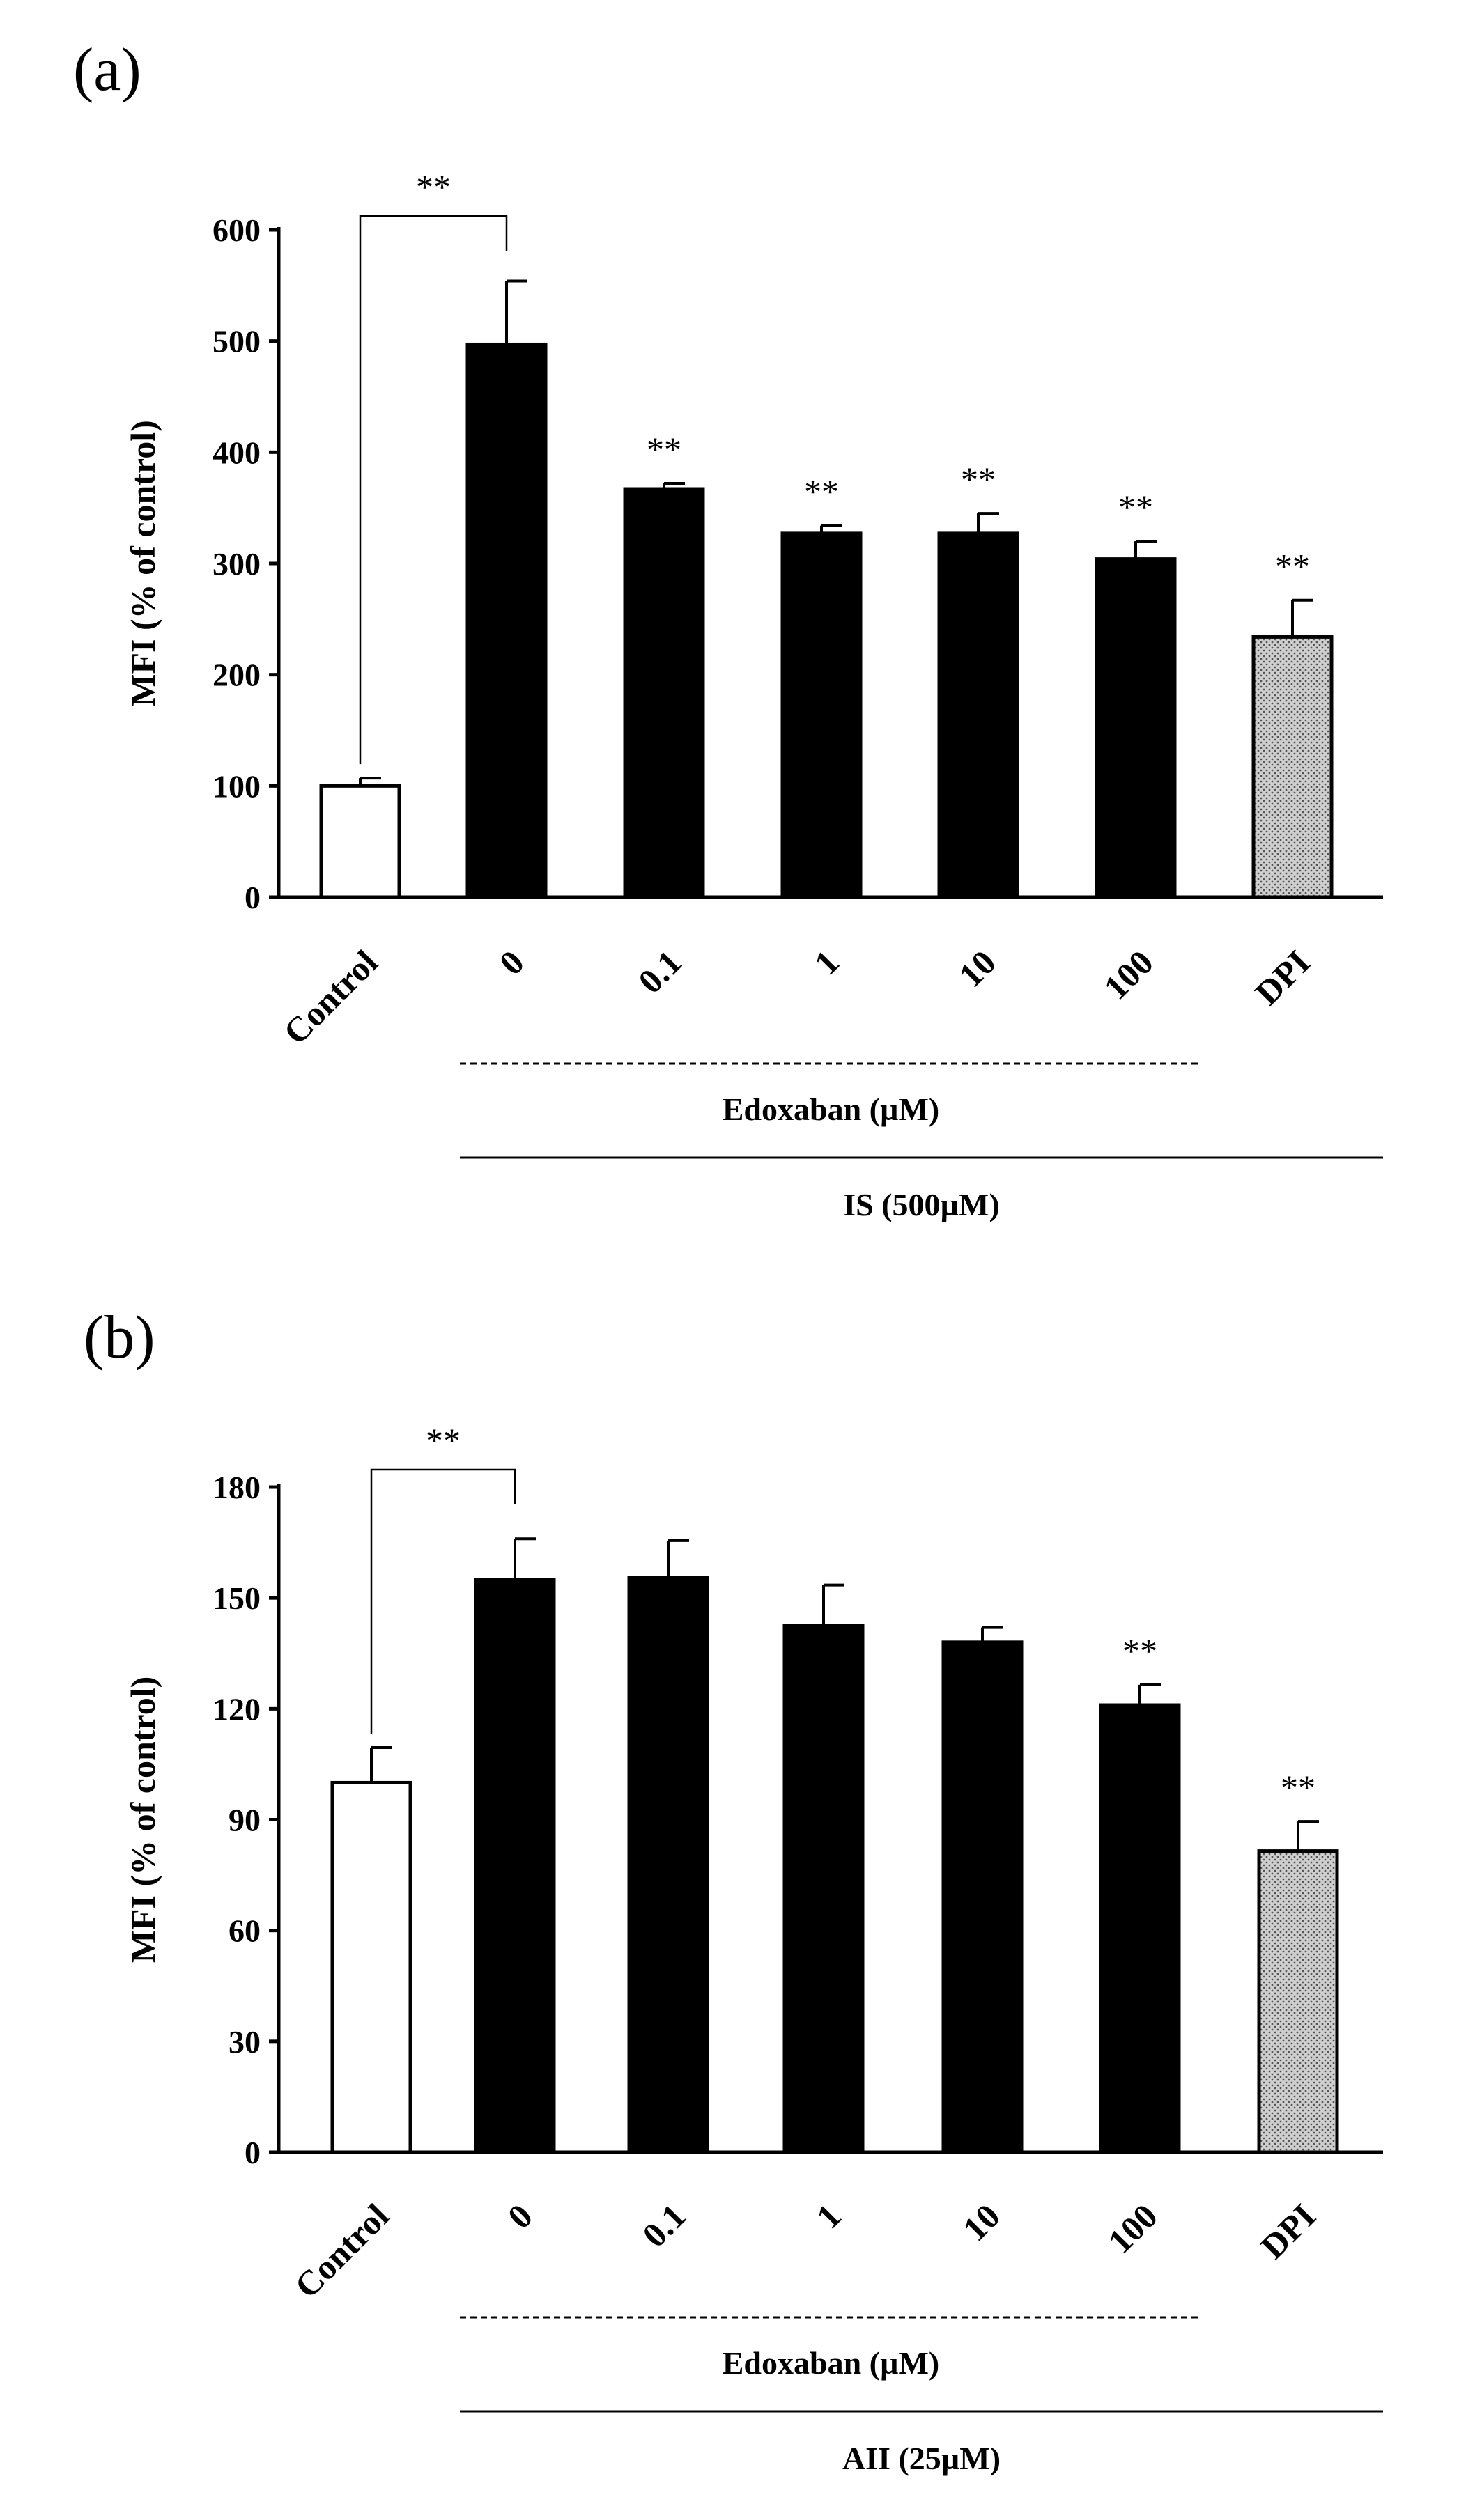 Image resolution: width=1459 pixels, height=2520 pixels. Describe the element at coordinates (245, 1821) in the screenshot. I see `y-tick-label: 90` at that location.